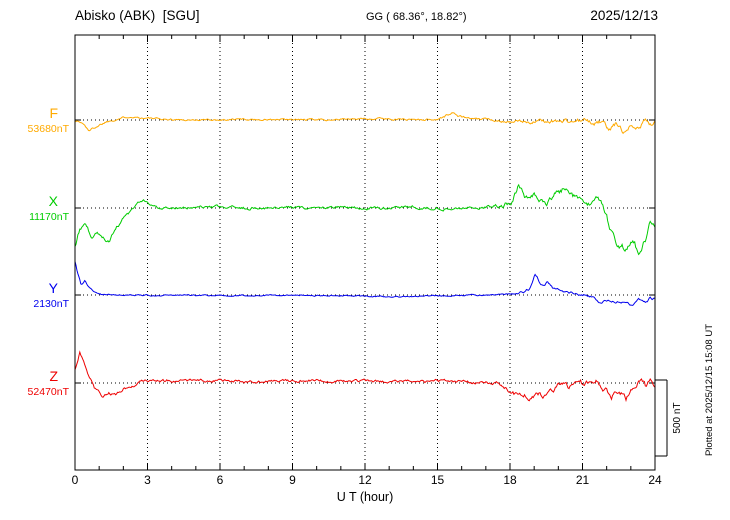 Image resolution: width=730 pixels, height=520 pixels. I want to click on x-tick-label-18: 18, so click(510, 480).